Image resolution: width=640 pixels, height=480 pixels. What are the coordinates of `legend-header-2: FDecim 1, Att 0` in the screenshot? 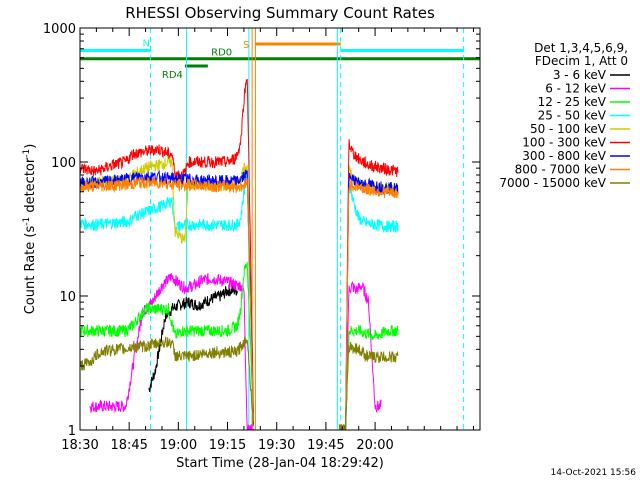 It's located at (581, 61).